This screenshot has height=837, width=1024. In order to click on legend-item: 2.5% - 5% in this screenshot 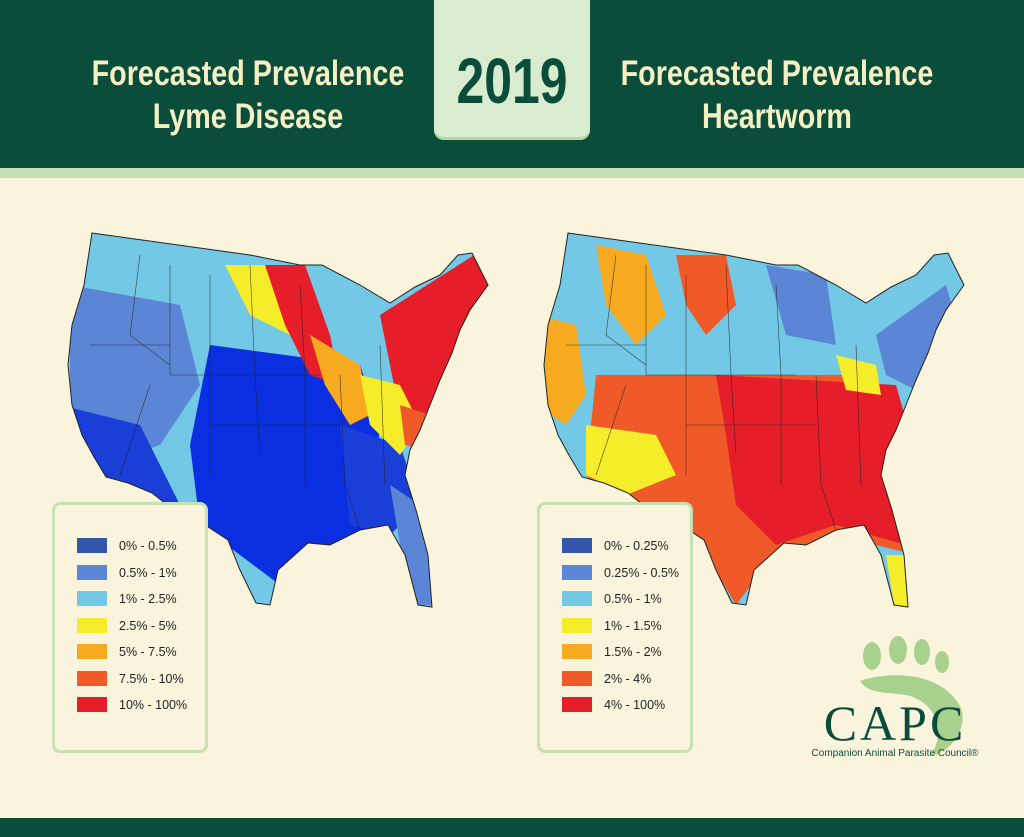, I will do `click(142, 626)`.